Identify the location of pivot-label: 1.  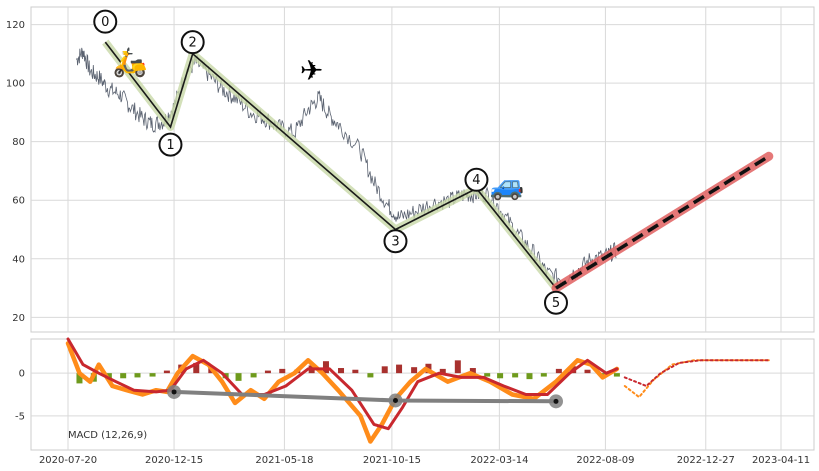
(170, 145).